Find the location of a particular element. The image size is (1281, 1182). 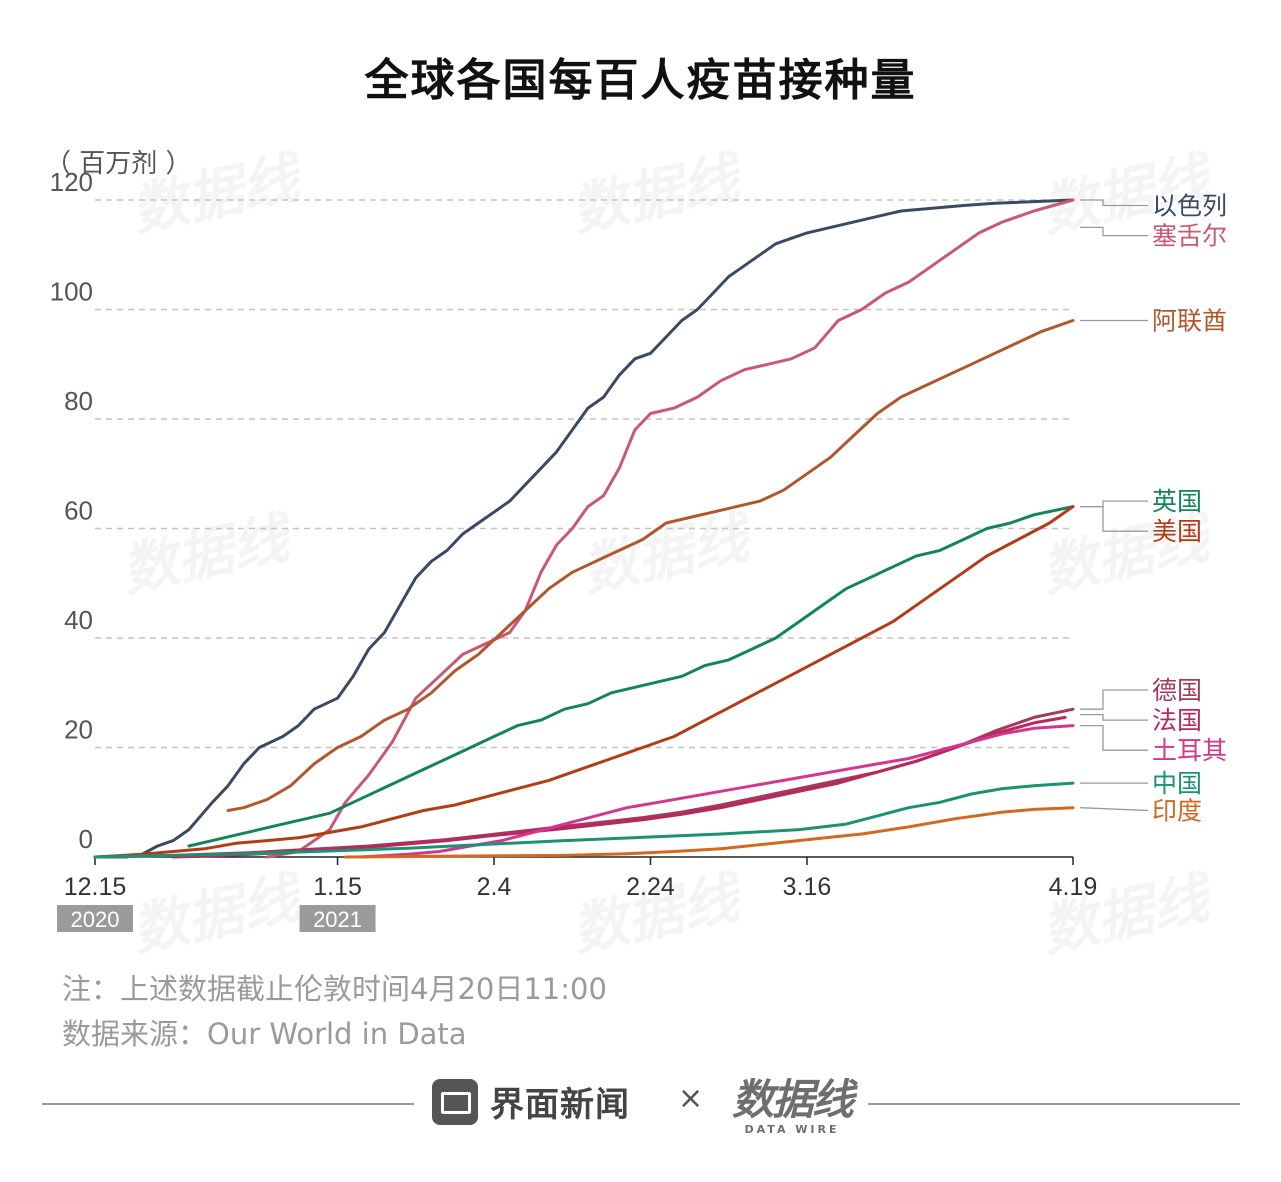

y-tick-label: 40 is located at coordinates (78, 620).